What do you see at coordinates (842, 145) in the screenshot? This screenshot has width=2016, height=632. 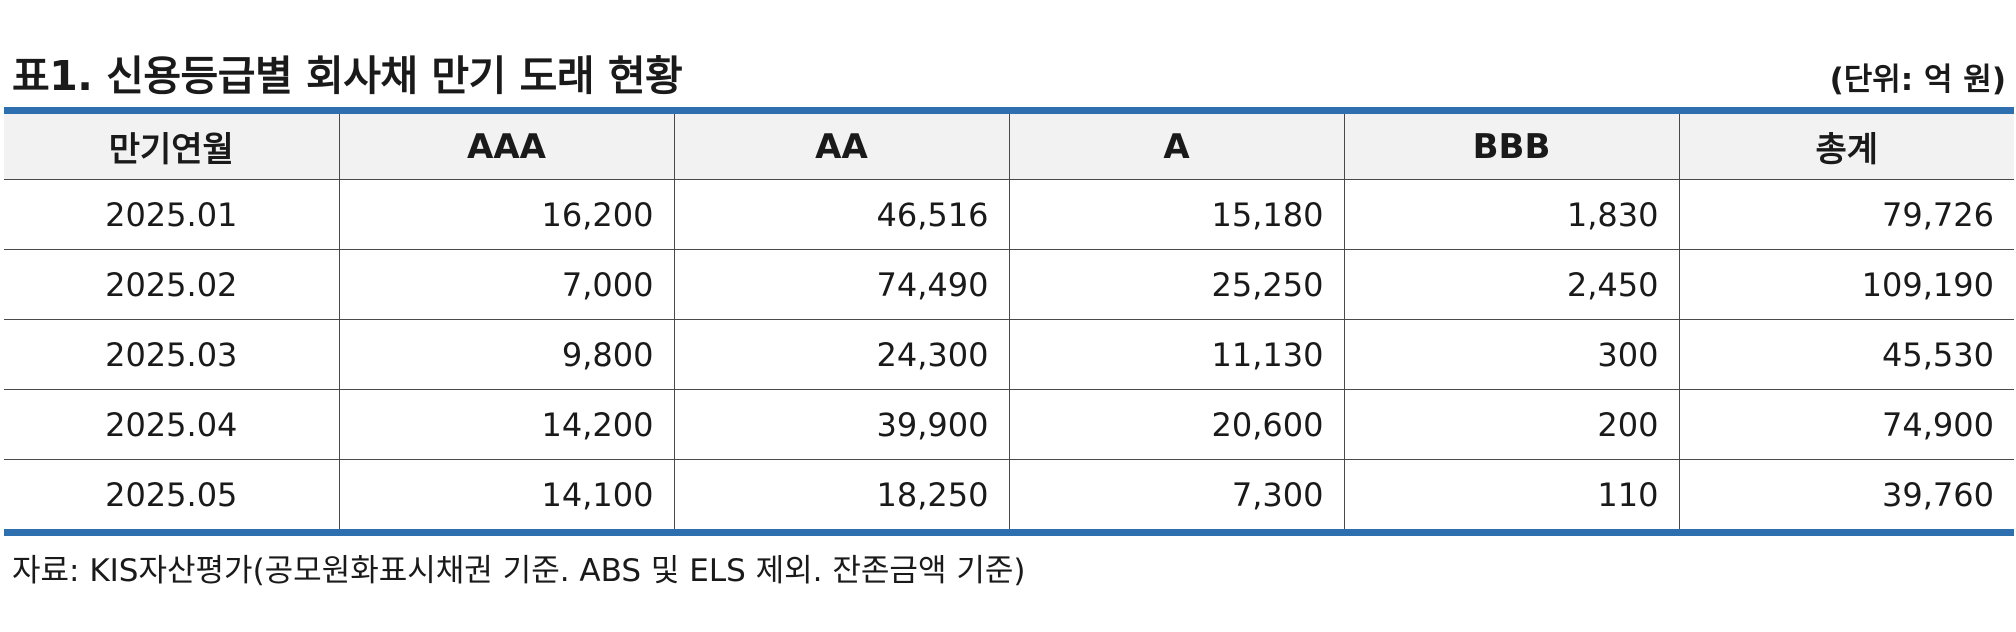 I see `header-cell-aa: AA` at bounding box center [842, 145].